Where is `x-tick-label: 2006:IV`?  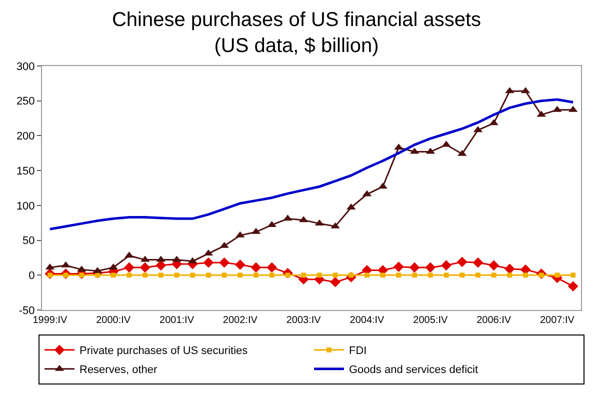 x-tick-label: 2006:IV is located at coordinates (494, 320).